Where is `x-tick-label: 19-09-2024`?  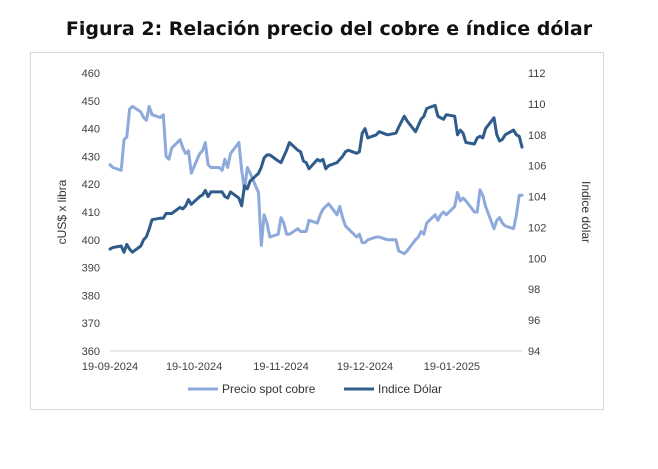 x-tick-label: 19-09-2024 is located at coordinates (110, 367).